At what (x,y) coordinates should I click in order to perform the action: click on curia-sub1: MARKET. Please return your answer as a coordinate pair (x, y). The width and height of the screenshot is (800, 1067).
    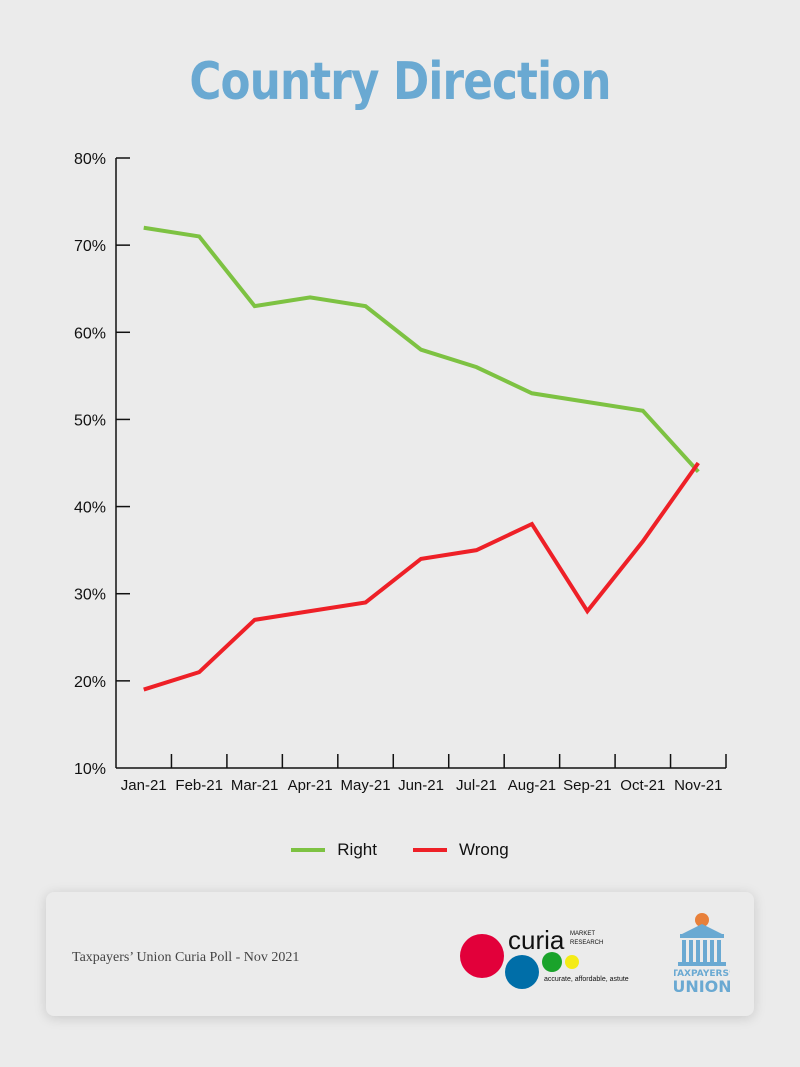
    Looking at the image, I should click on (582, 934).